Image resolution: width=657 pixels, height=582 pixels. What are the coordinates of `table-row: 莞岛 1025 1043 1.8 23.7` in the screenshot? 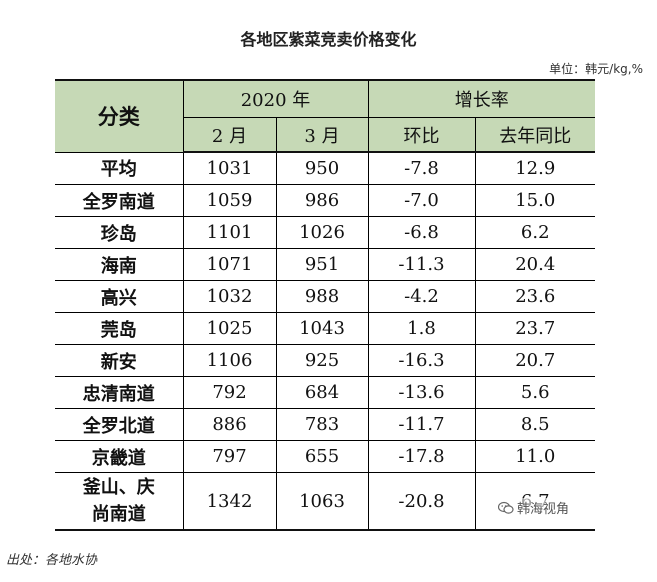 It's located at (325, 328).